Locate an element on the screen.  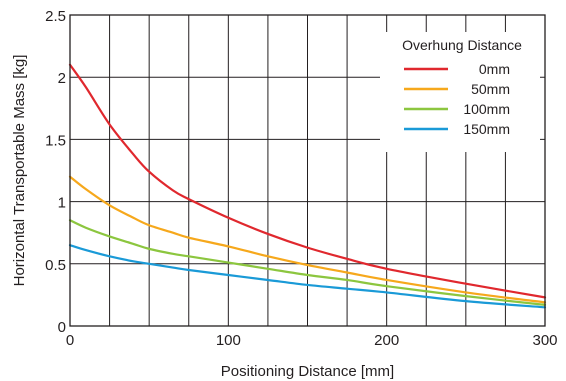
legend-background is located at coordinates (460, 92).